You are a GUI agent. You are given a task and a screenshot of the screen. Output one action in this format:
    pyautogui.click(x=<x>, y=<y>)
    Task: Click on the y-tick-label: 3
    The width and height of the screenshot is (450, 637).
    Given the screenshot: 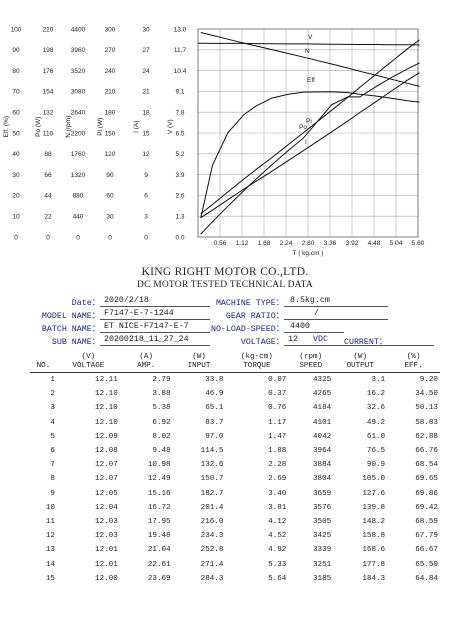 What is the action you would take?
    pyautogui.click(x=146, y=217)
    